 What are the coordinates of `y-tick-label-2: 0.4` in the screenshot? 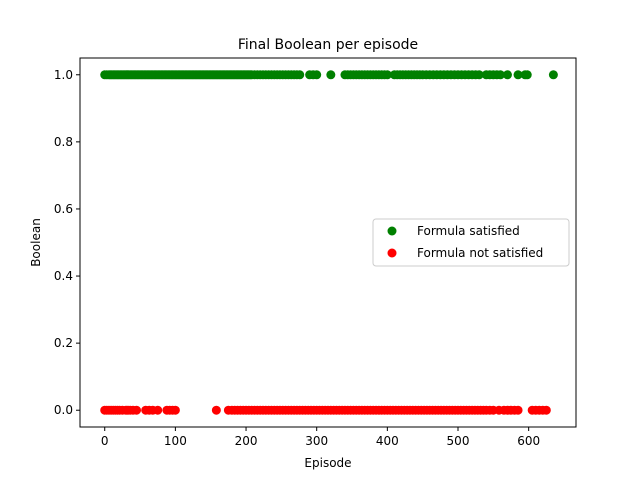 It's located at (63, 276).